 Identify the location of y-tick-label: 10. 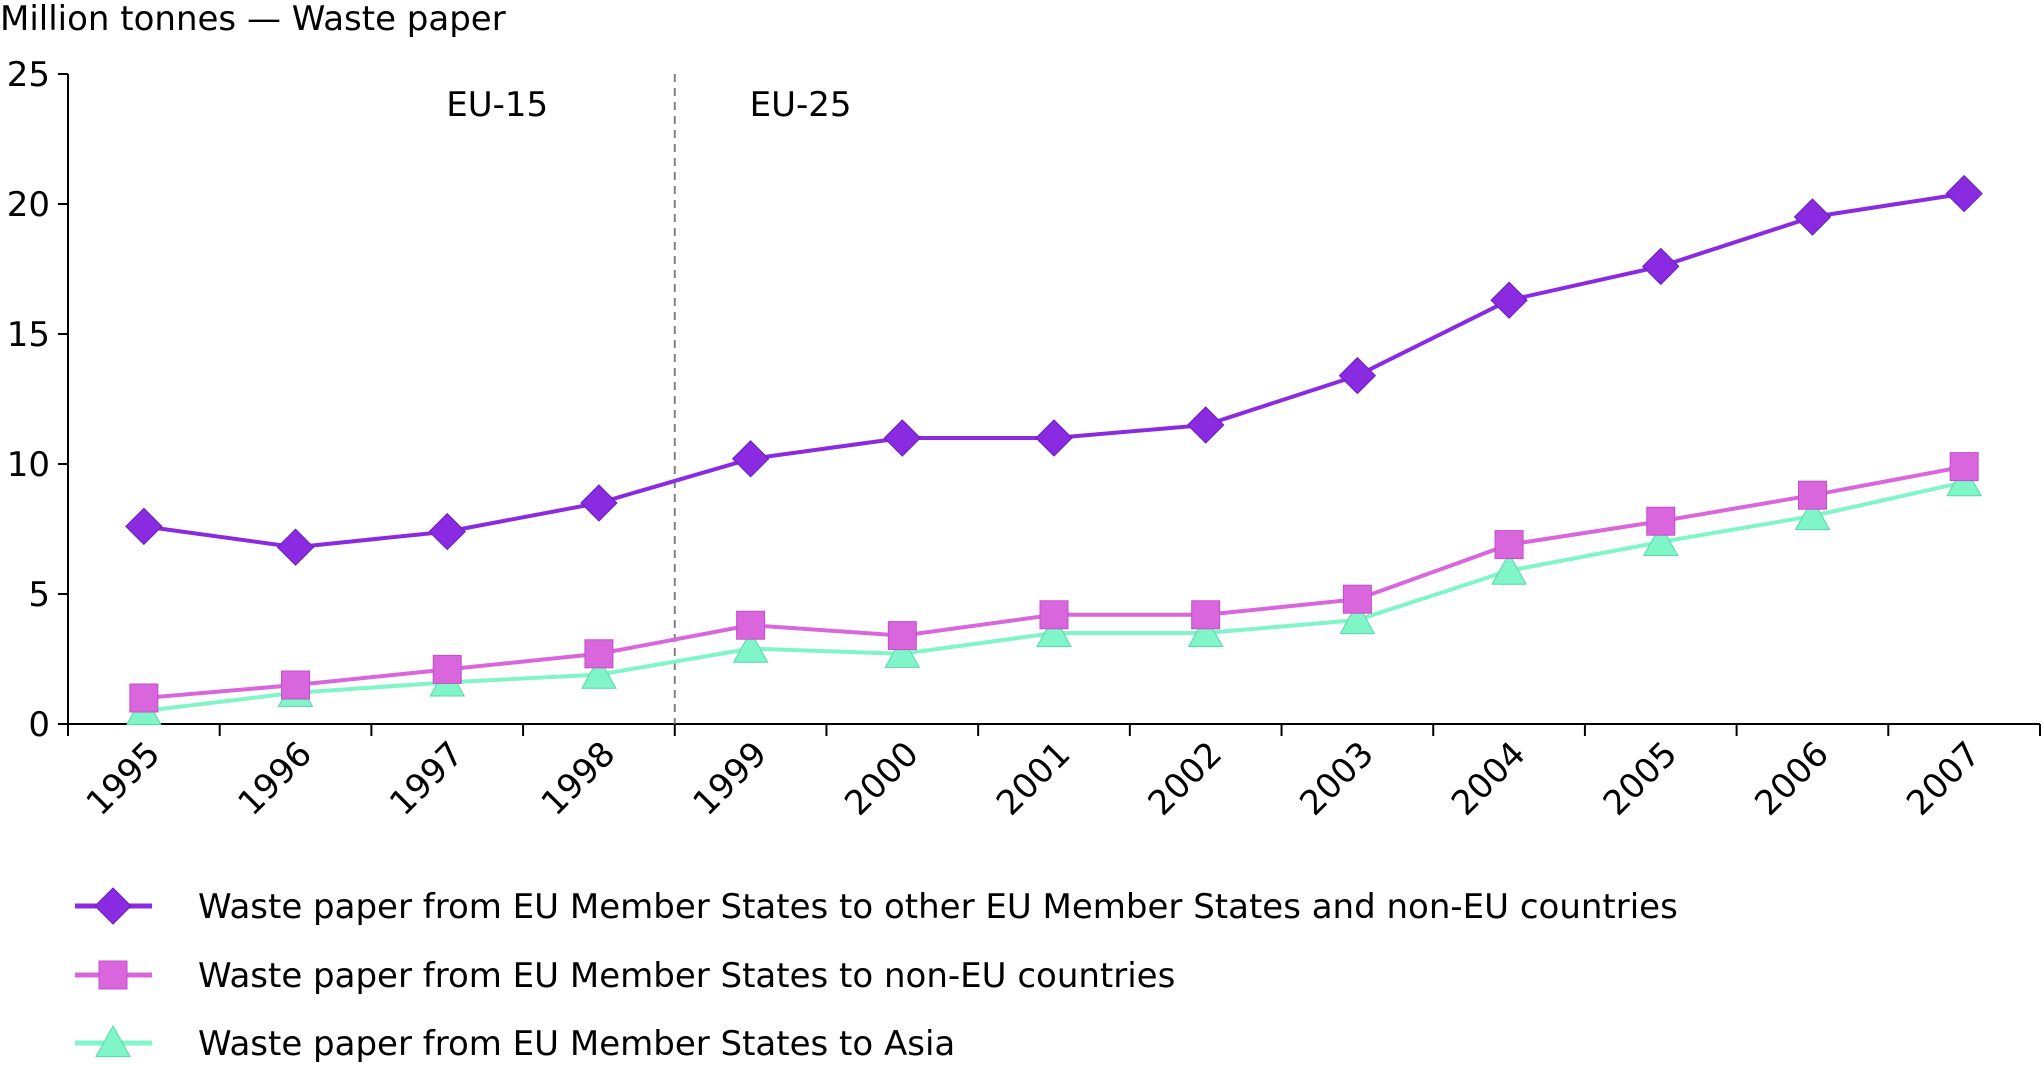
(28, 465).